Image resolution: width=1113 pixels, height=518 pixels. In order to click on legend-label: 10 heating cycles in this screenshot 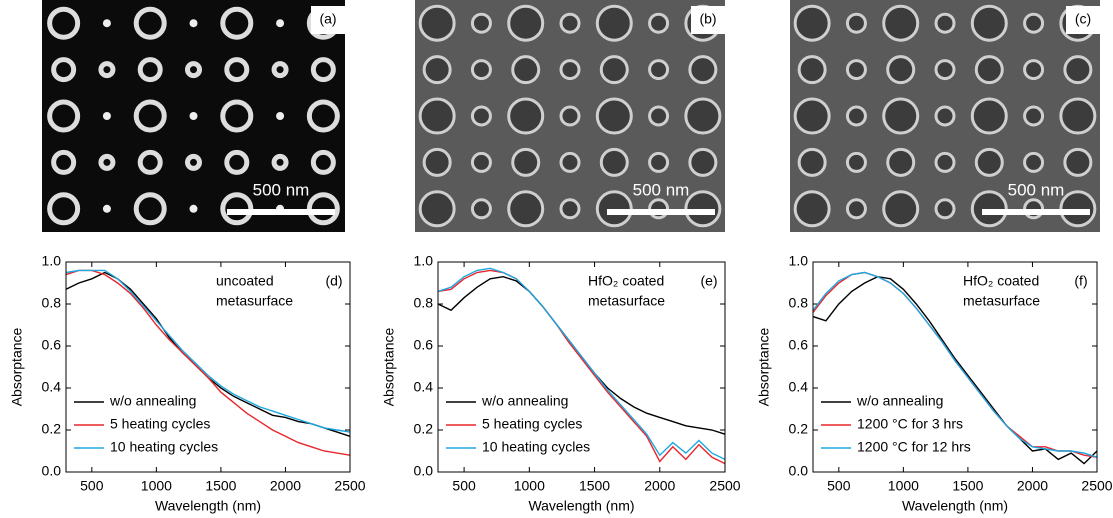, I will do `click(164, 447)`.